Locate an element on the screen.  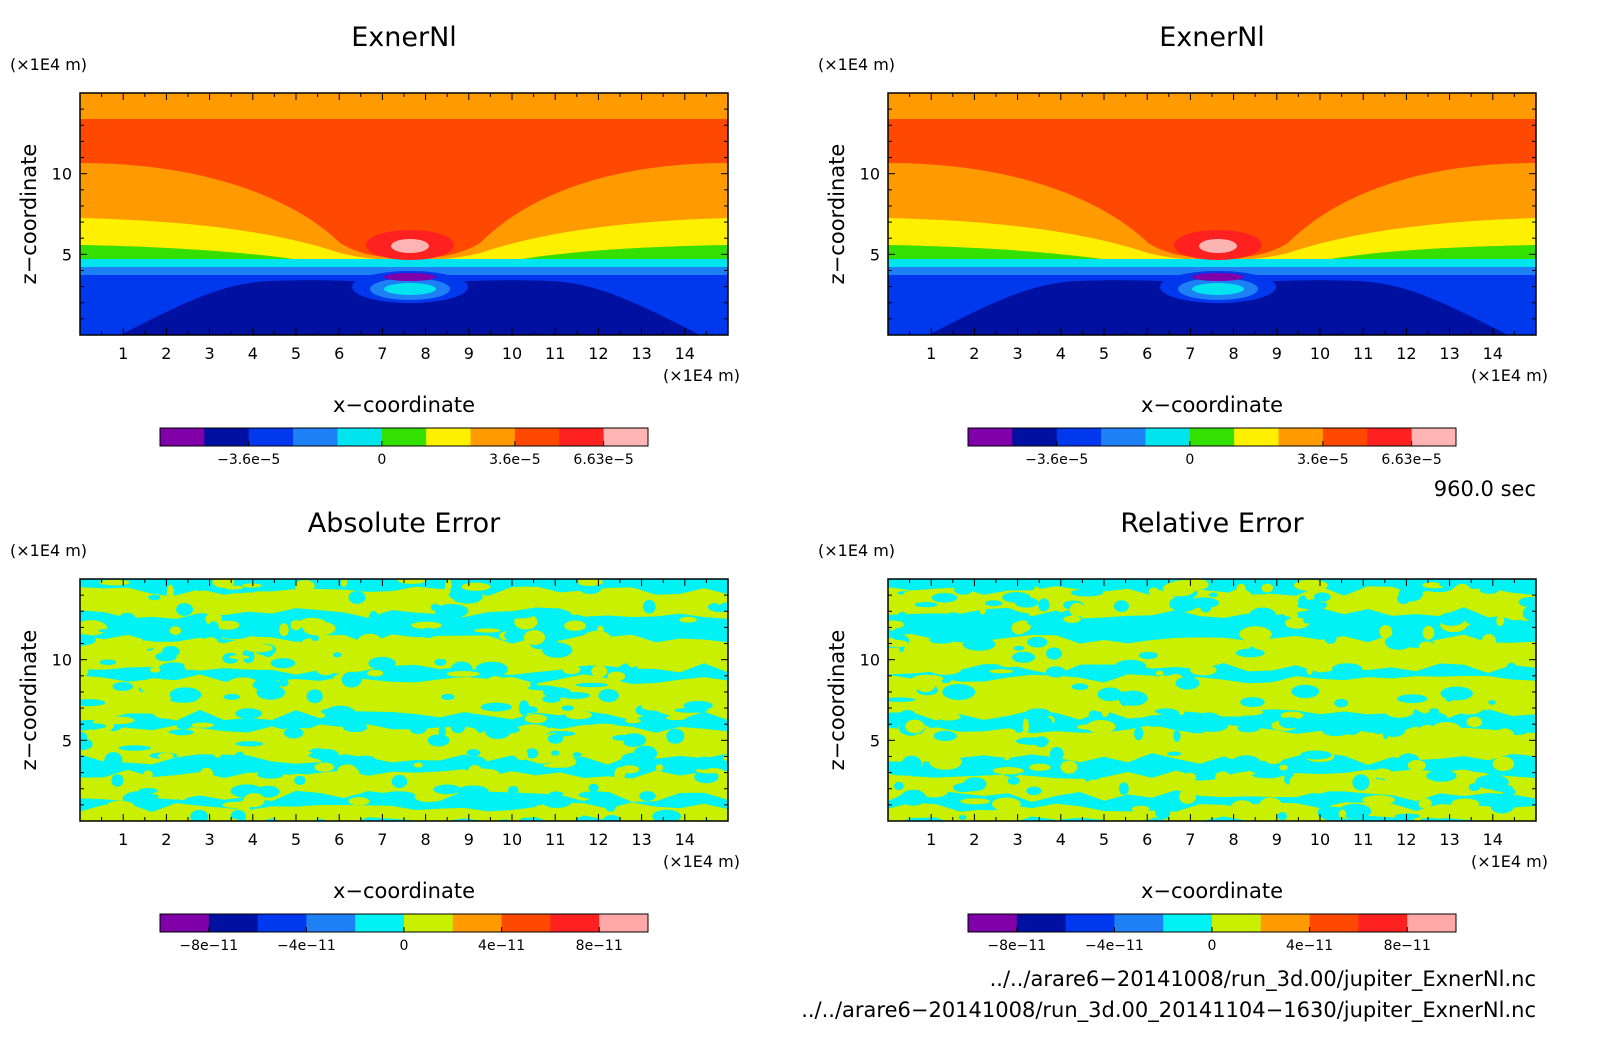
colorbar-tick-label: 6.63e−5 is located at coordinates (1411, 460).